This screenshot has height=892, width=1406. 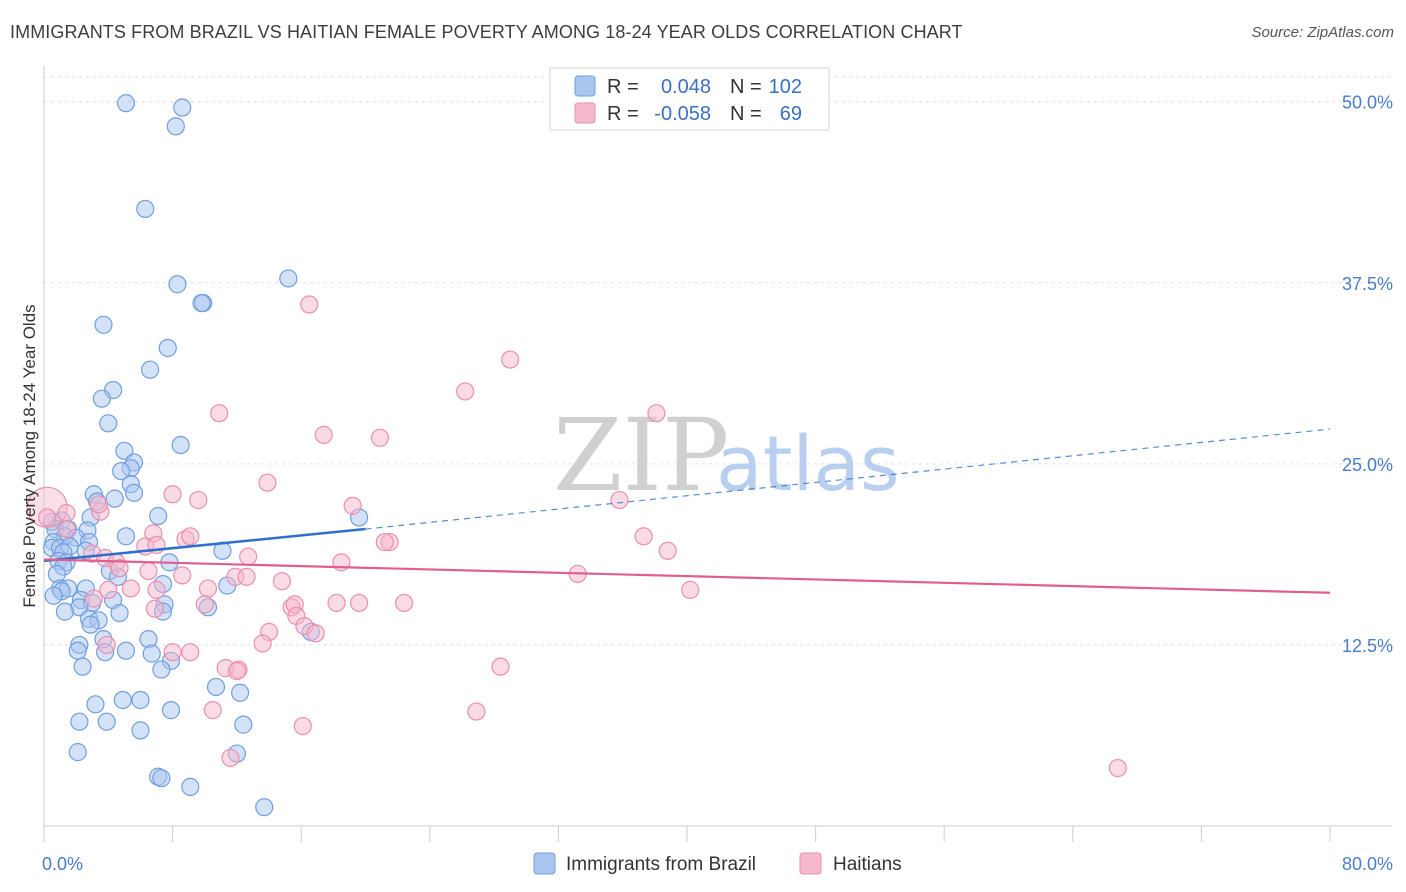 What do you see at coordinates (686, 87) in the screenshot?
I see `legend-r-value-brazil: 0.048` at bounding box center [686, 87].